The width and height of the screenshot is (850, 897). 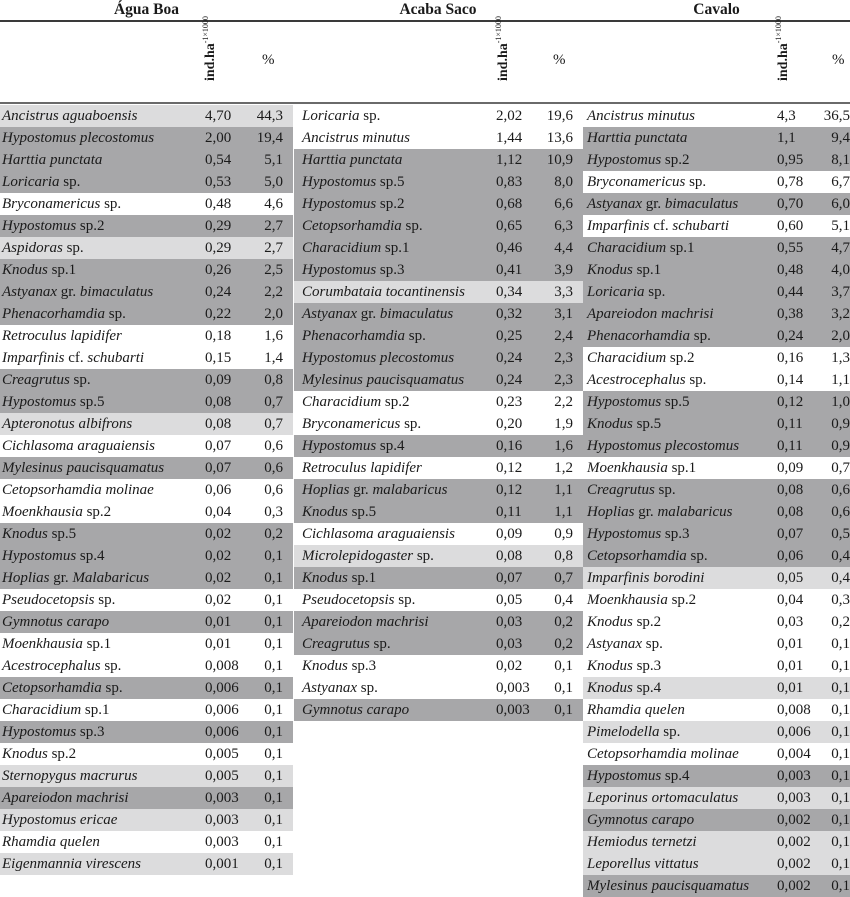 I want to click on table-row: Apareiodon machrisi 0,003 0,1, so click(x=146, y=798).